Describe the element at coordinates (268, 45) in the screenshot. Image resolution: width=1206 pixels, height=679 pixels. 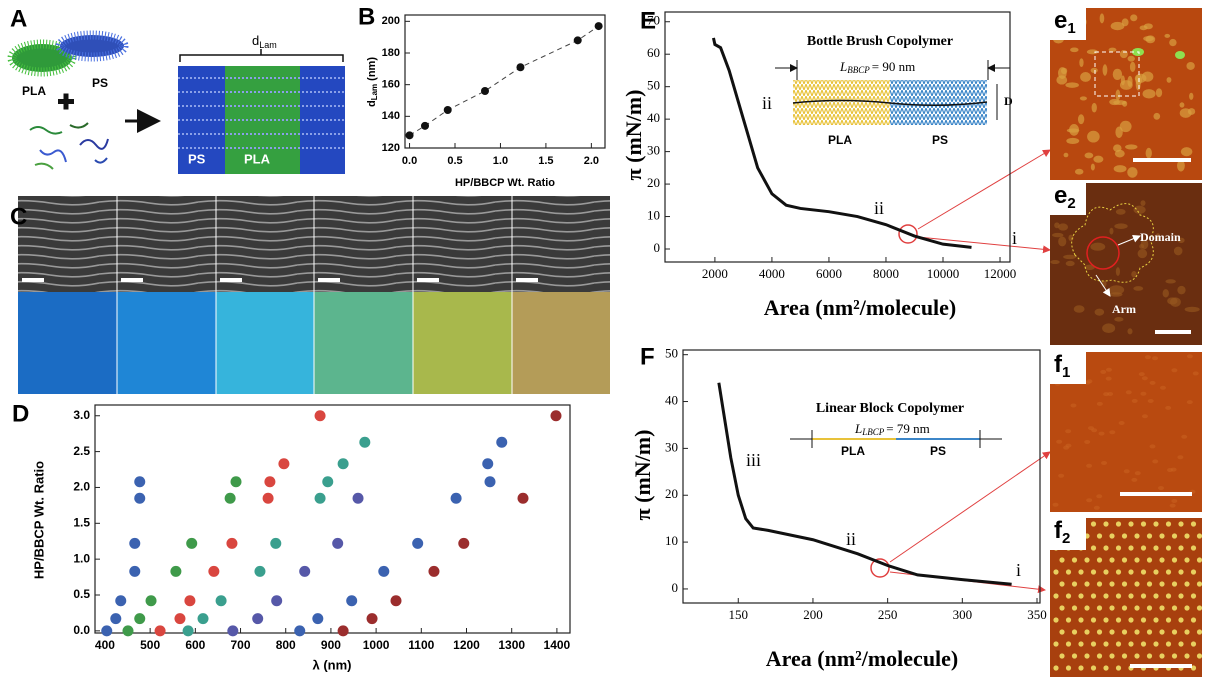
I see `shape: Lam` at that location.